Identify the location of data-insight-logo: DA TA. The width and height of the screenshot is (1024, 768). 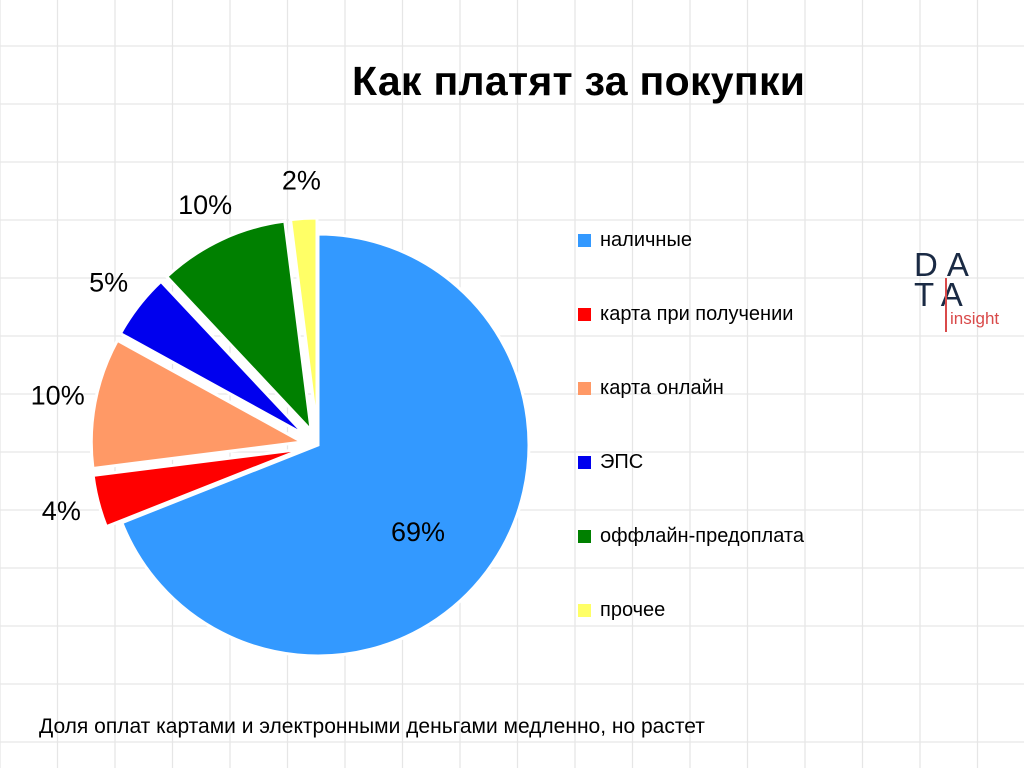
(966, 290).